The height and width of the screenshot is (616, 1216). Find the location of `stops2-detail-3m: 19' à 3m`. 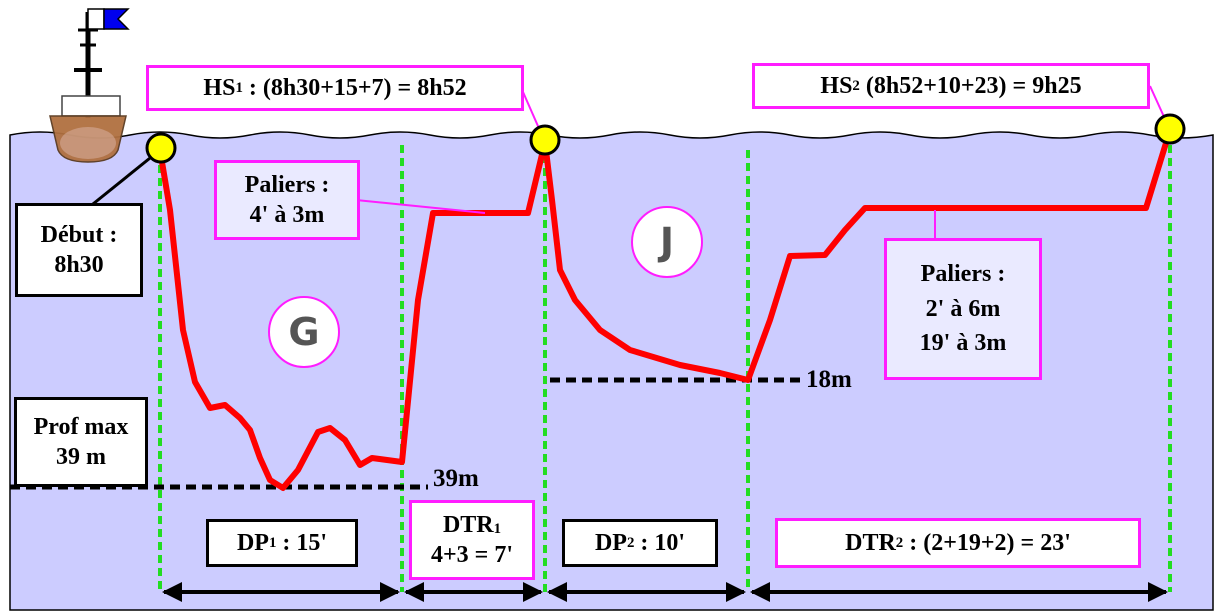

stops2-detail-3m: 19' à 3m is located at coordinates (963, 343).